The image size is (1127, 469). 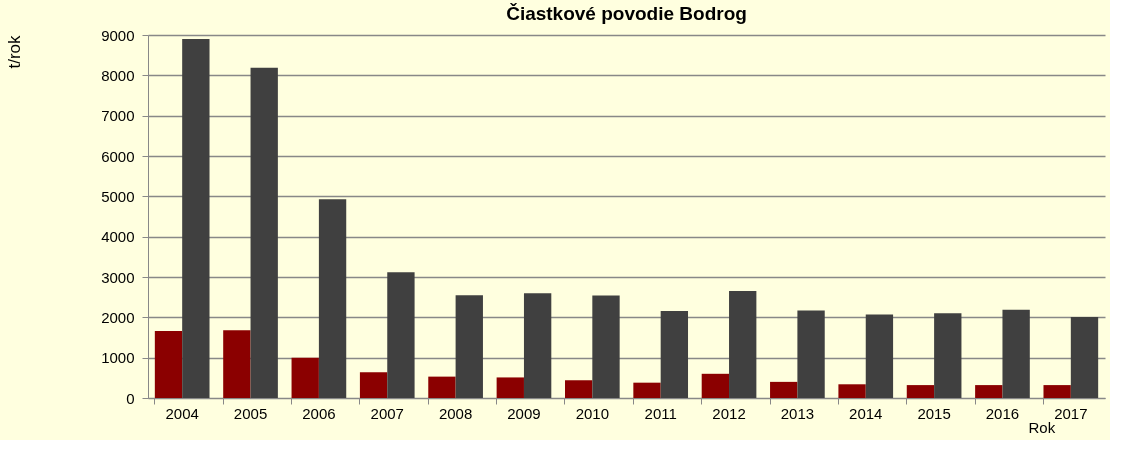 I want to click on x-tick-label: 2015, so click(x=934, y=413).